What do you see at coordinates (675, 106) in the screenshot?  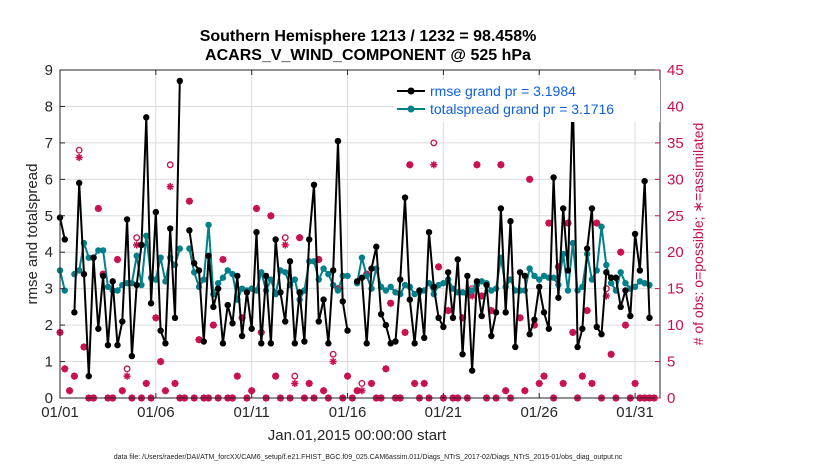 I see `y-right-tick-label: 40` at bounding box center [675, 106].